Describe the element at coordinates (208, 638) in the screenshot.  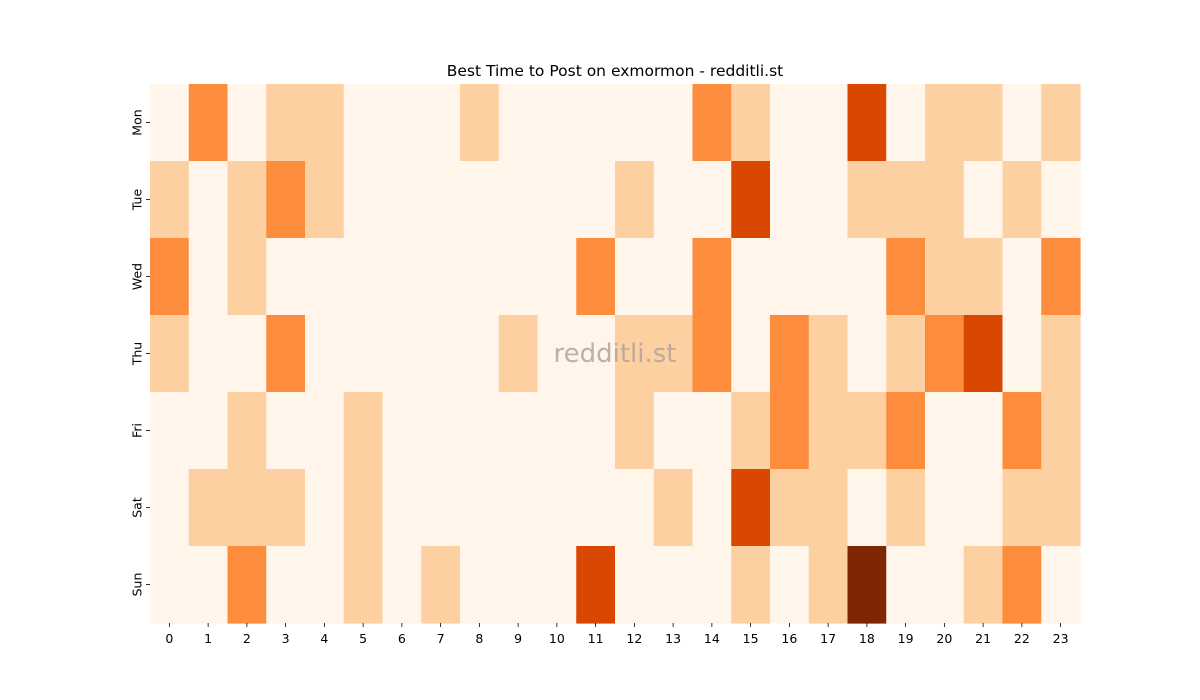
I see `x-tick-label: 1` at that location.